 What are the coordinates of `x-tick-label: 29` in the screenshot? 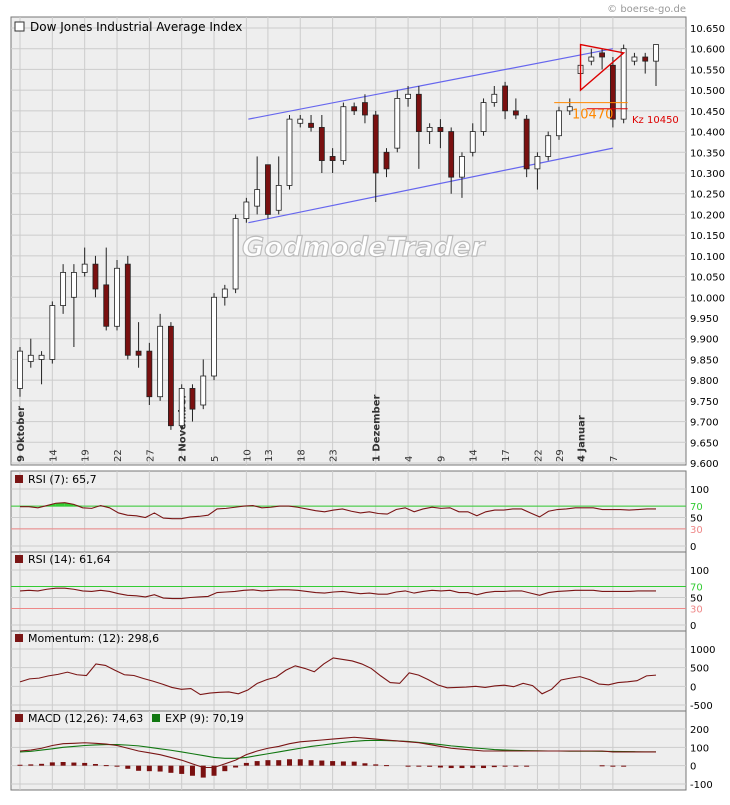 It's located at (560, 455).